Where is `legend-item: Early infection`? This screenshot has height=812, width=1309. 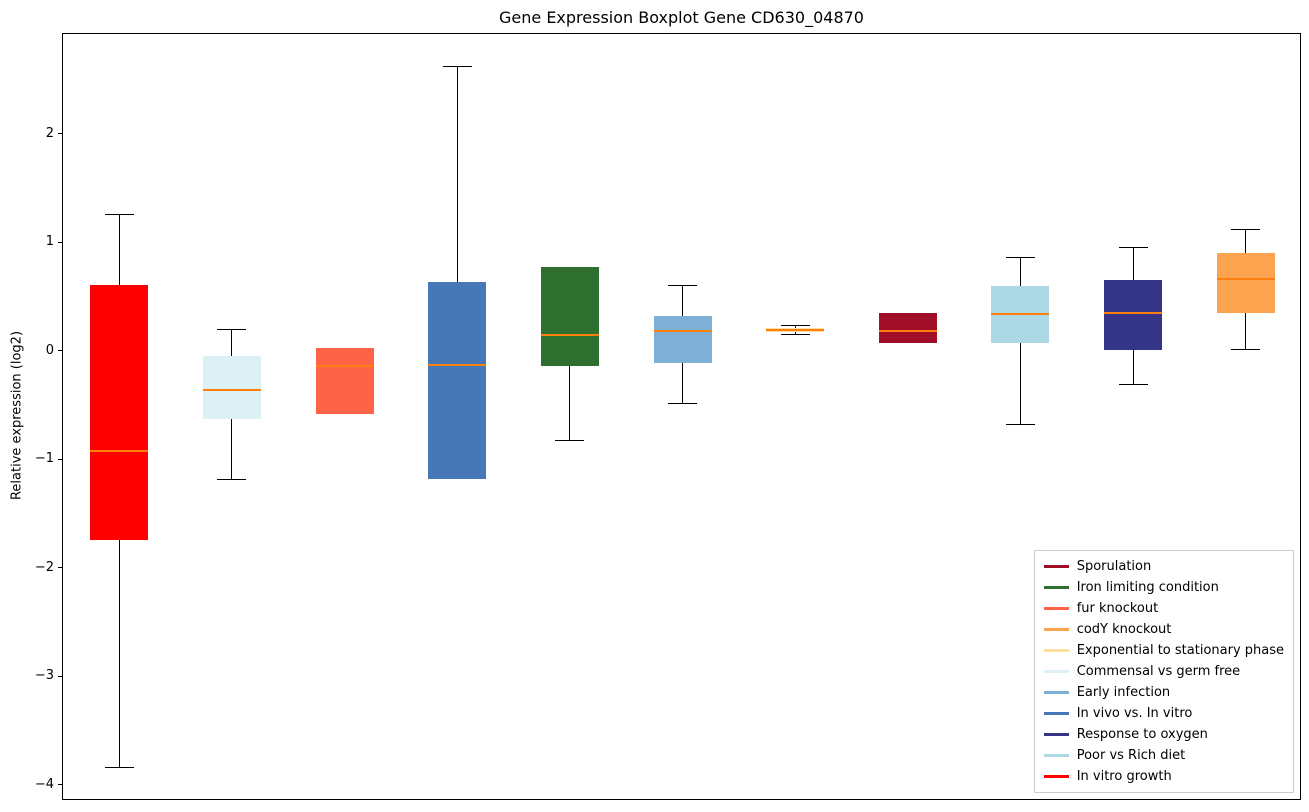 legend-item: Early infection is located at coordinates (1163, 692).